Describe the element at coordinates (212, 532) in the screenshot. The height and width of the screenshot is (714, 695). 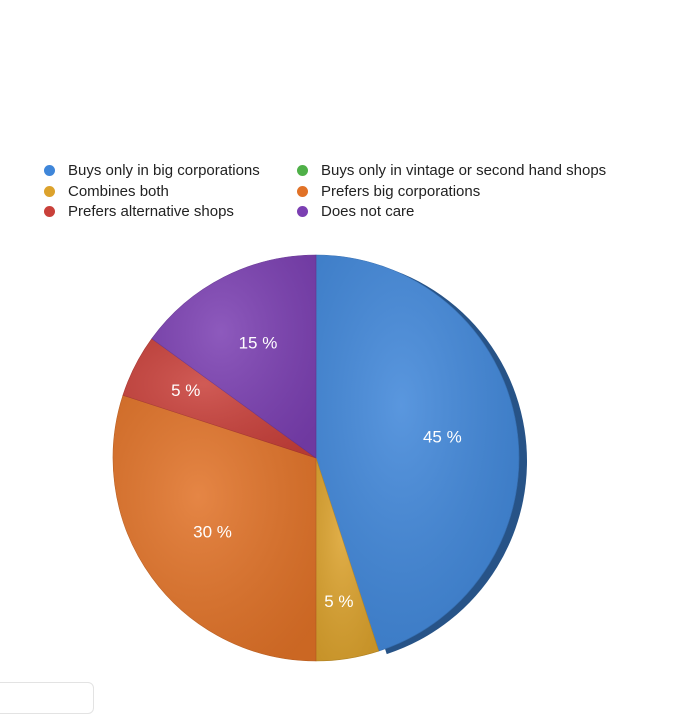
I see `pie-value-label: 30 %` at that location.